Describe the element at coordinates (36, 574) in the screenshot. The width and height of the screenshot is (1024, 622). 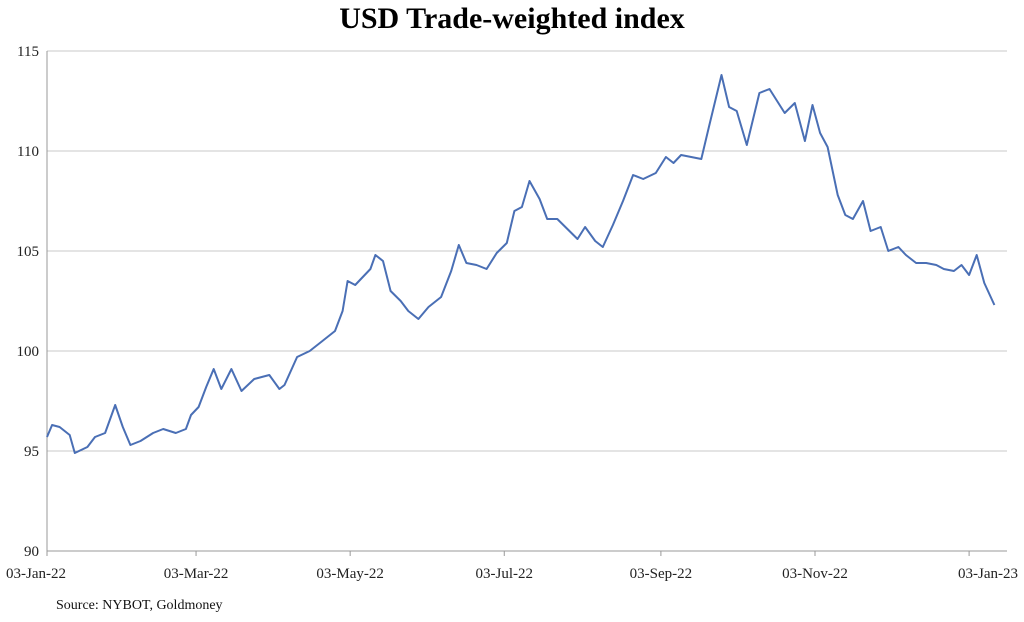
I see `x-tick-label: 03-Jan-22` at that location.